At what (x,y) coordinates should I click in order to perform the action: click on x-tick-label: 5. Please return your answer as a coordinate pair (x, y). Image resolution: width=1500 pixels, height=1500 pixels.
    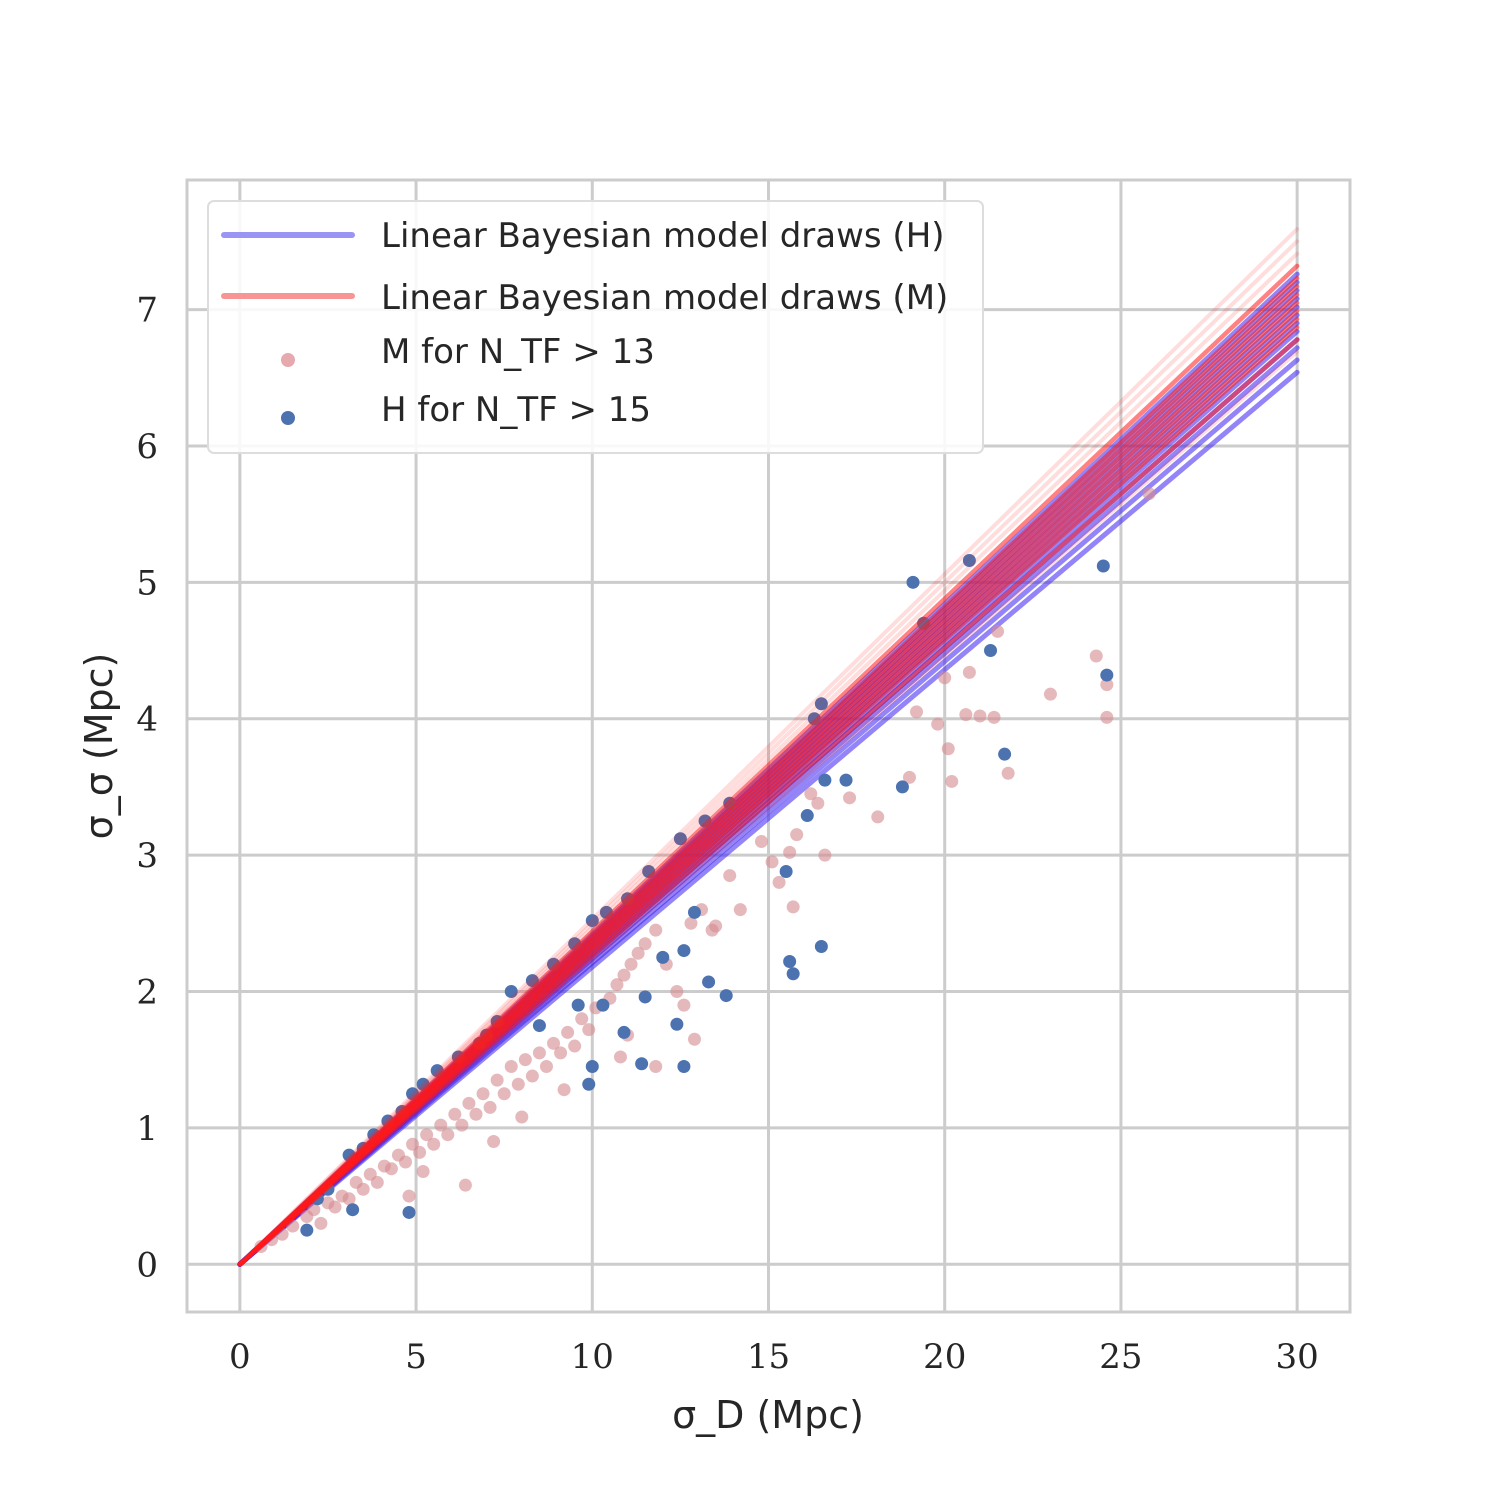
    Looking at the image, I should click on (416, 1357).